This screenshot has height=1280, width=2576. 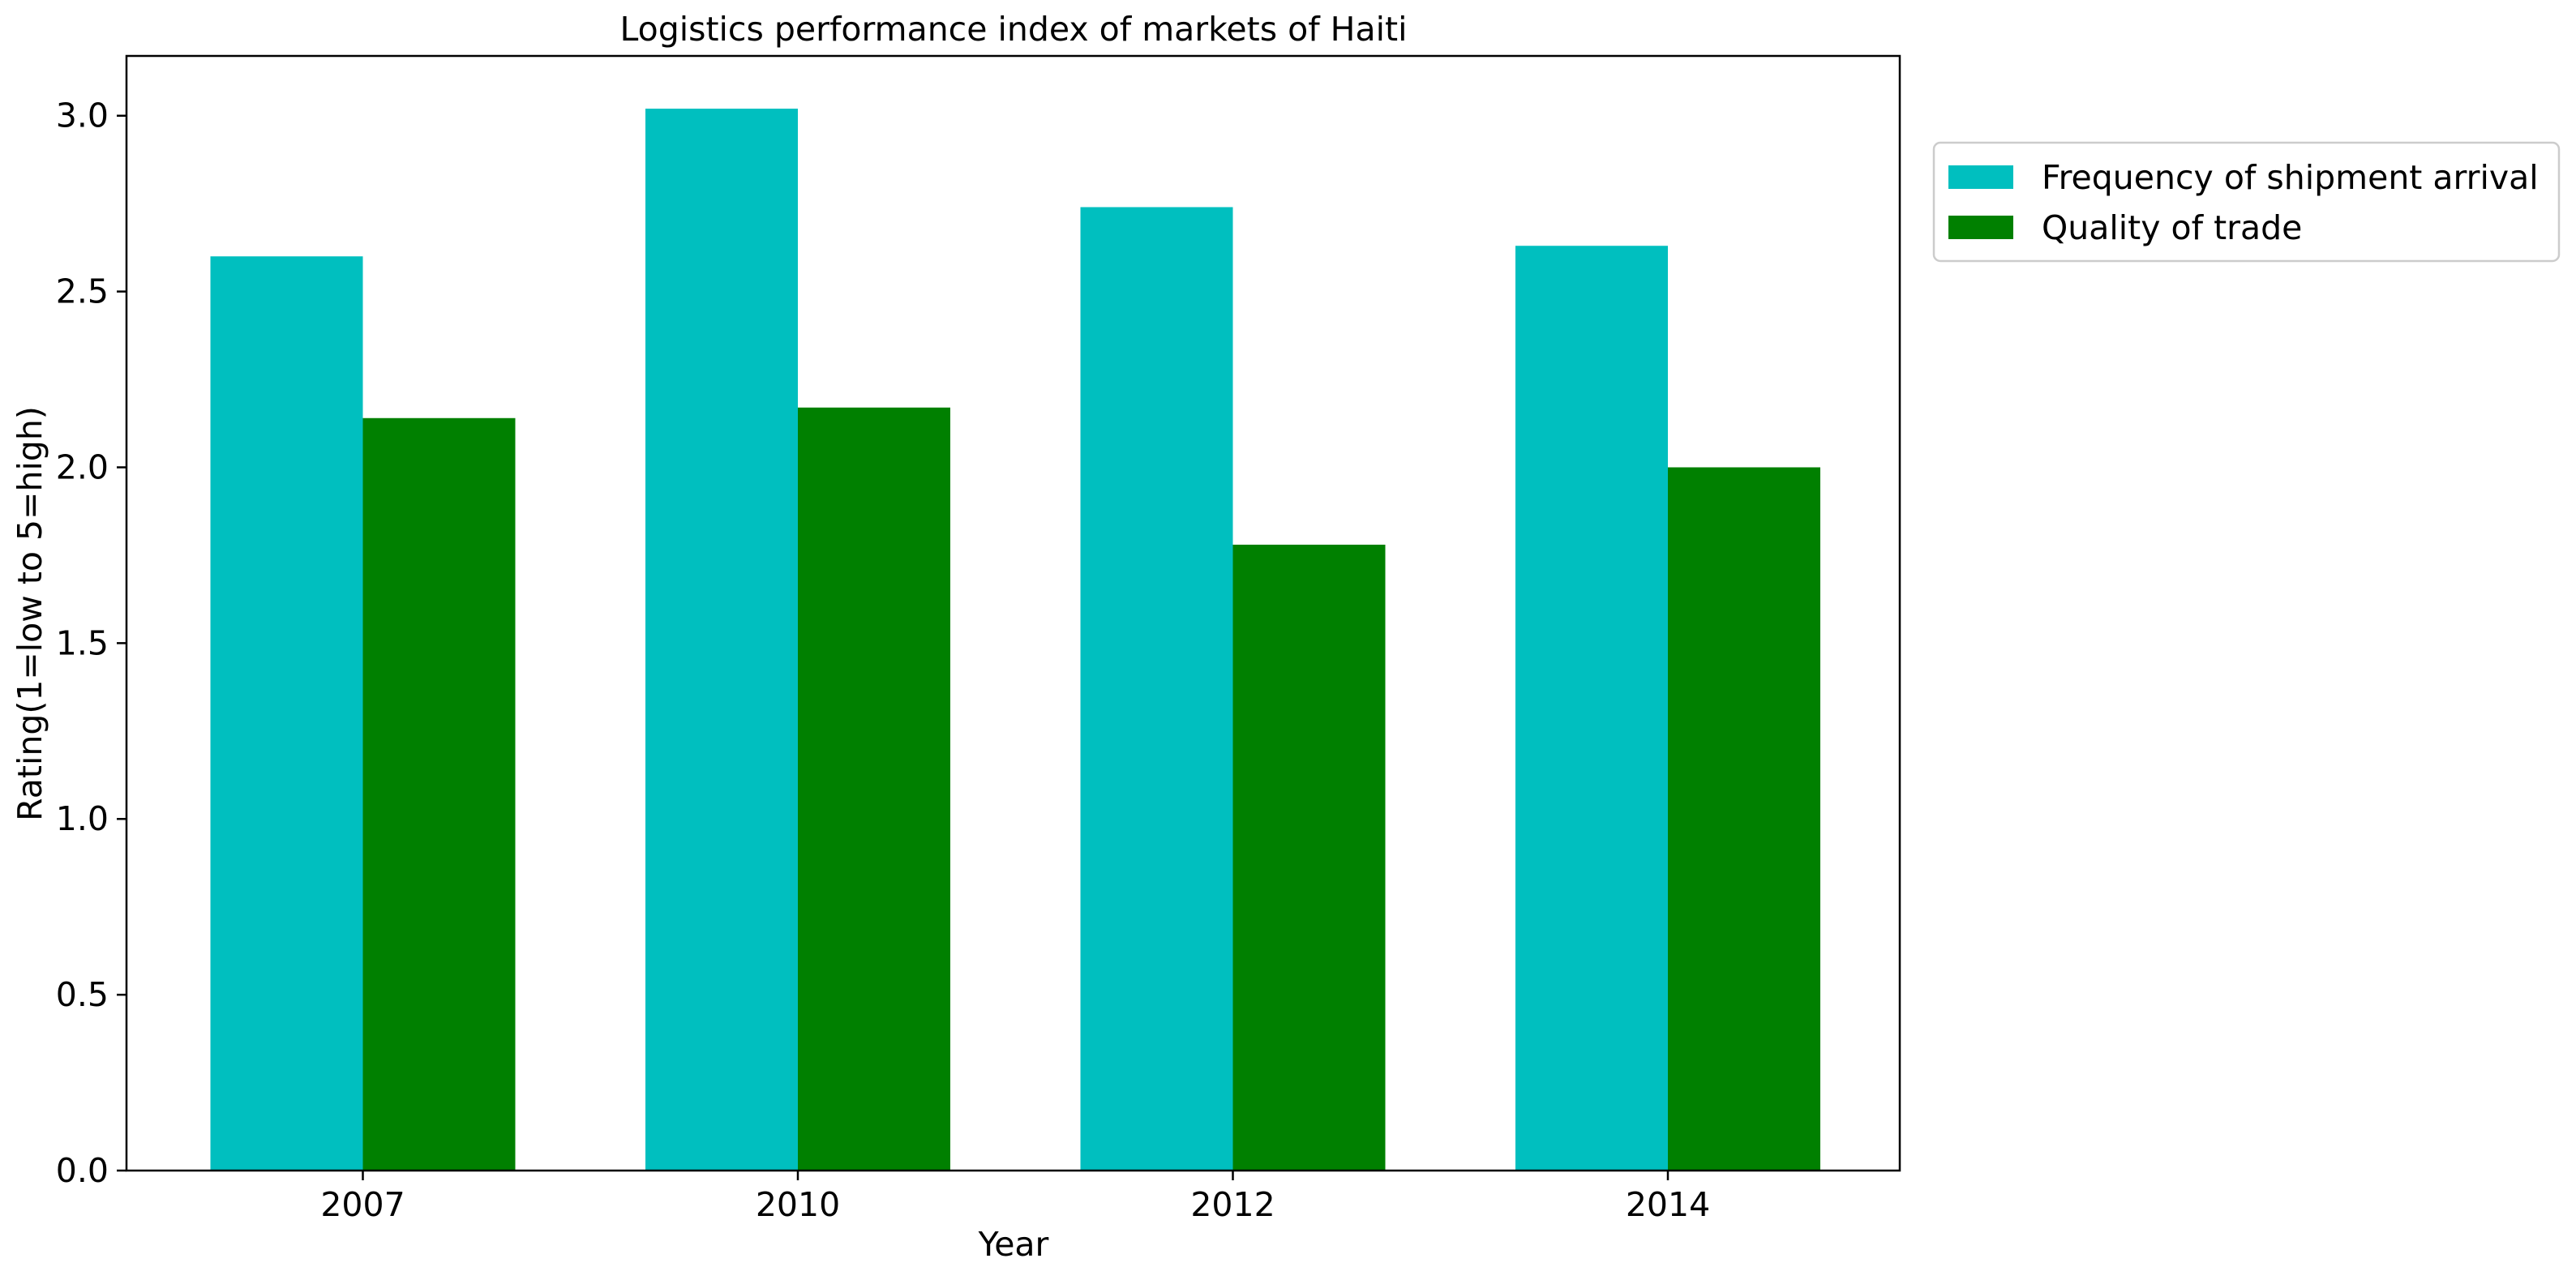 I want to click on bar-quality-of-trade-2007, so click(x=439, y=794).